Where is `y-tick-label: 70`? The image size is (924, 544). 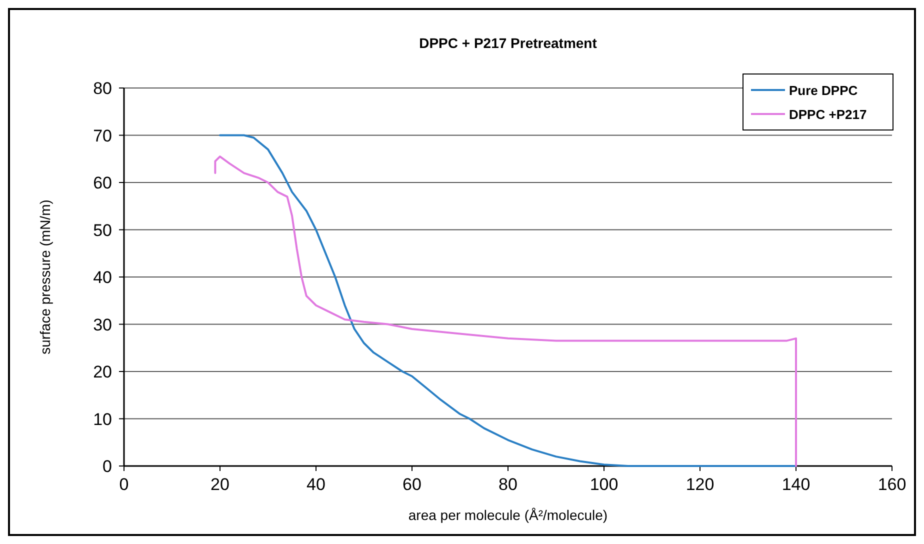 y-tick-label: 70 is located at coordinates (102, 136).